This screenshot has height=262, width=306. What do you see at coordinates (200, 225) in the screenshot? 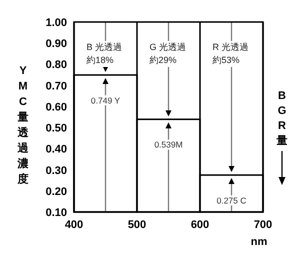
I see `x-tick-label: 600` at bounding box center [200, 225].